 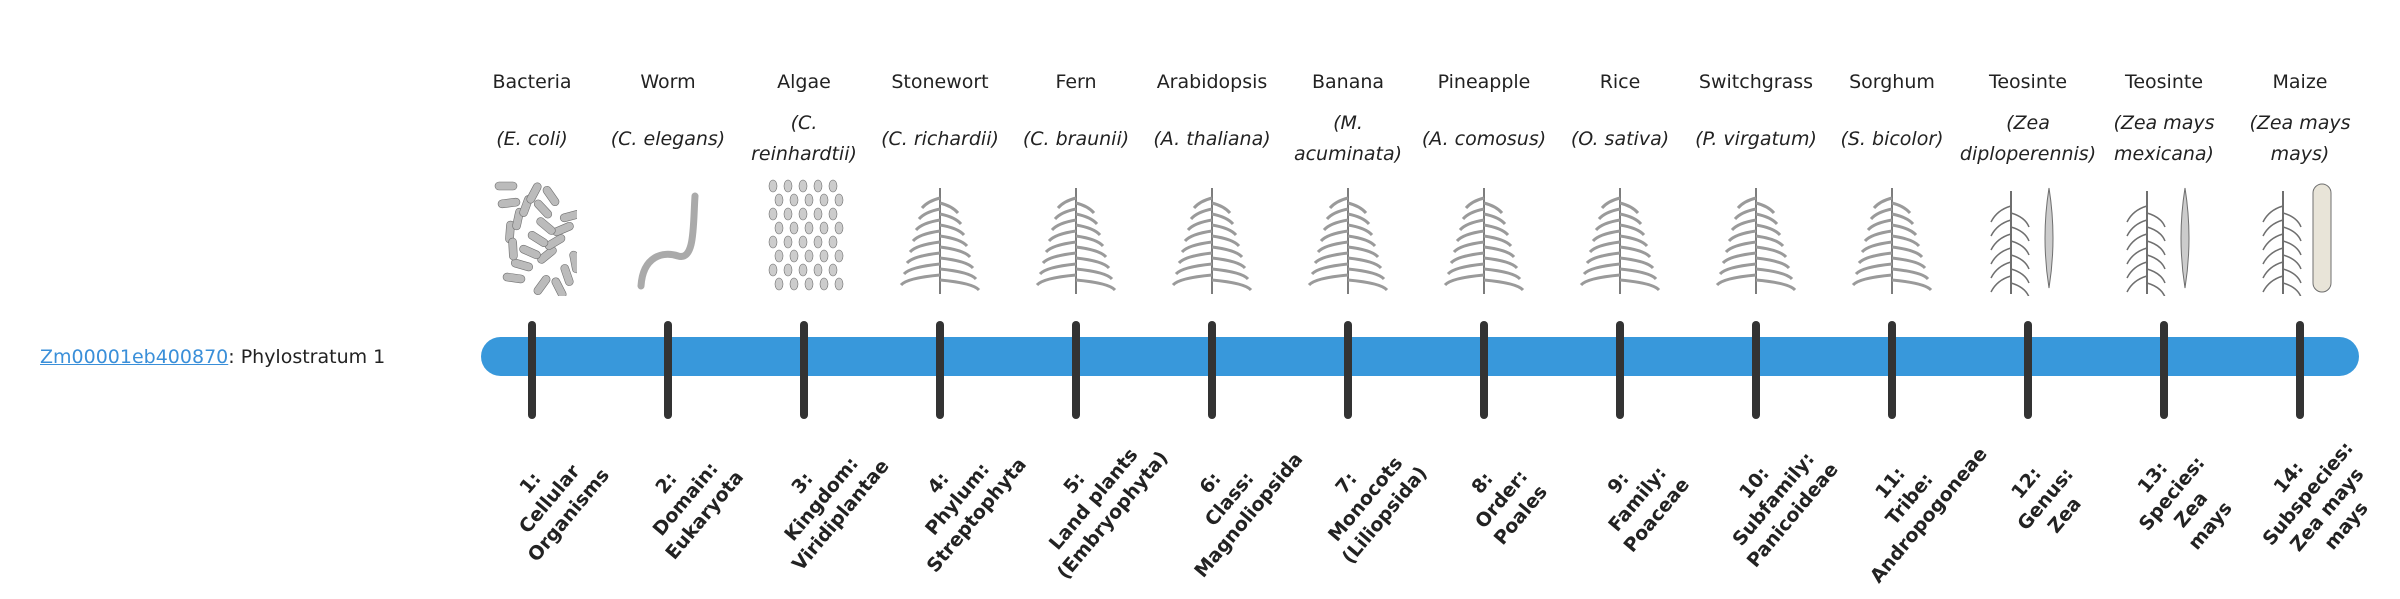 What do you see at coordinates (1892, 236) in the screenshot?
I see `sorghum-icon` at bounding box center [1892, 236].